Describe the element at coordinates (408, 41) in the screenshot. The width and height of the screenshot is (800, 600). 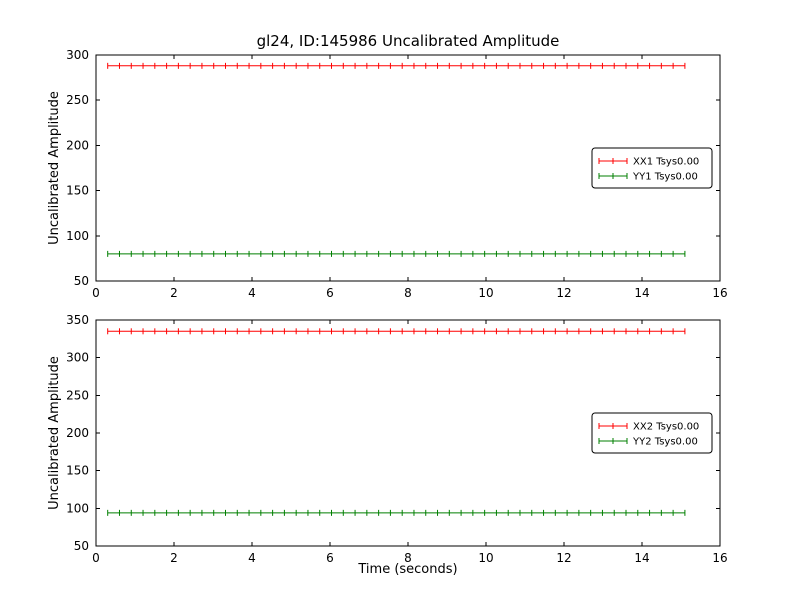
I see `figure-title: gl24, ID:145986 Uncalibrated Amplitude` at that location.